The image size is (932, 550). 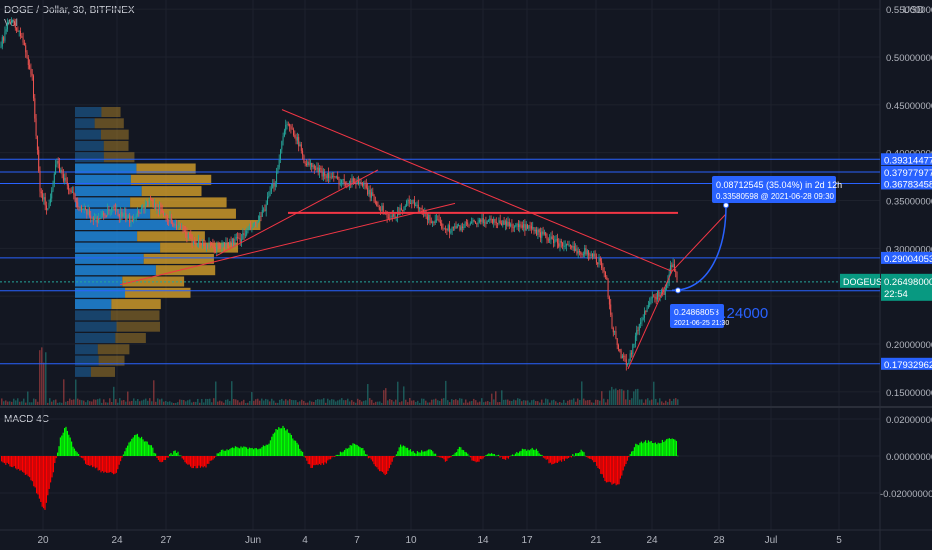 I want to click on volume-profile-bar-up, so click(x=95, y=338).